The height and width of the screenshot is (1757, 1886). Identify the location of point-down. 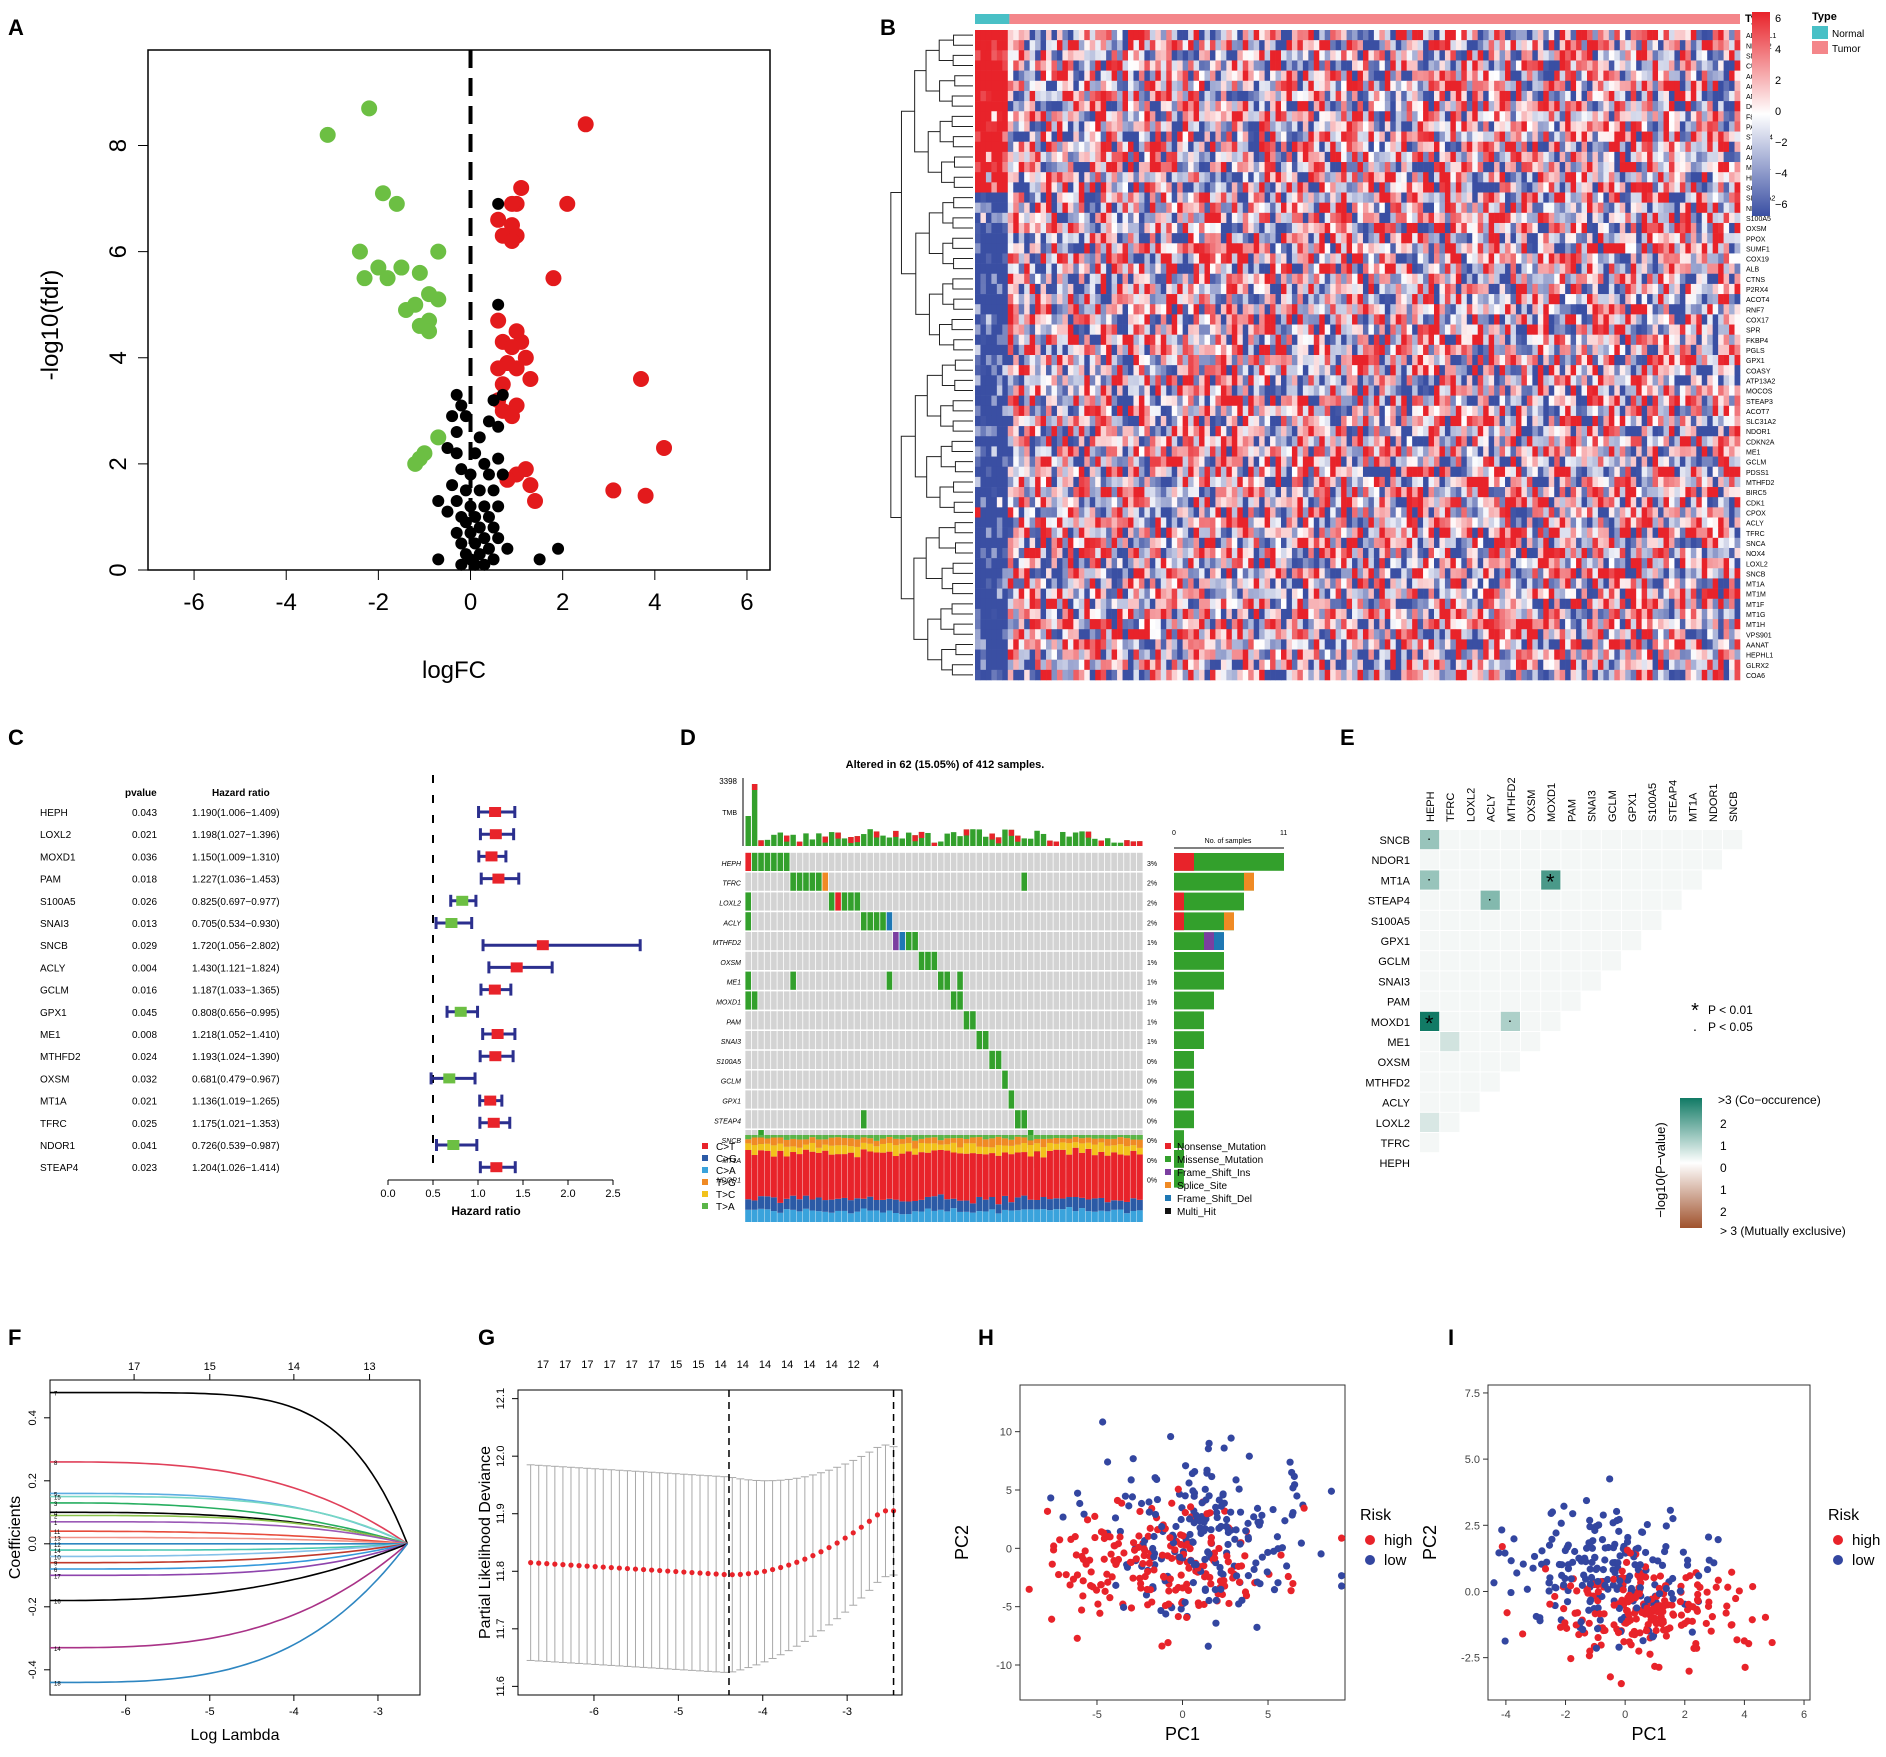
(387, 278).